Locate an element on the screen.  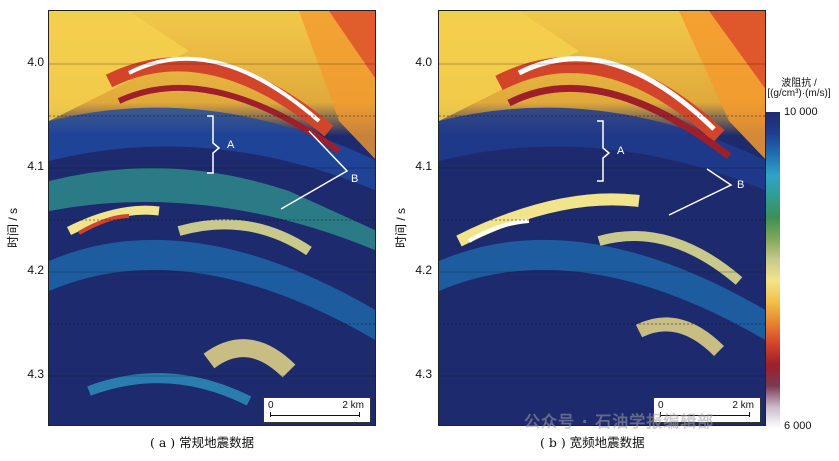
colorbar-max: 10 000 is located at coordinates (801, 112).